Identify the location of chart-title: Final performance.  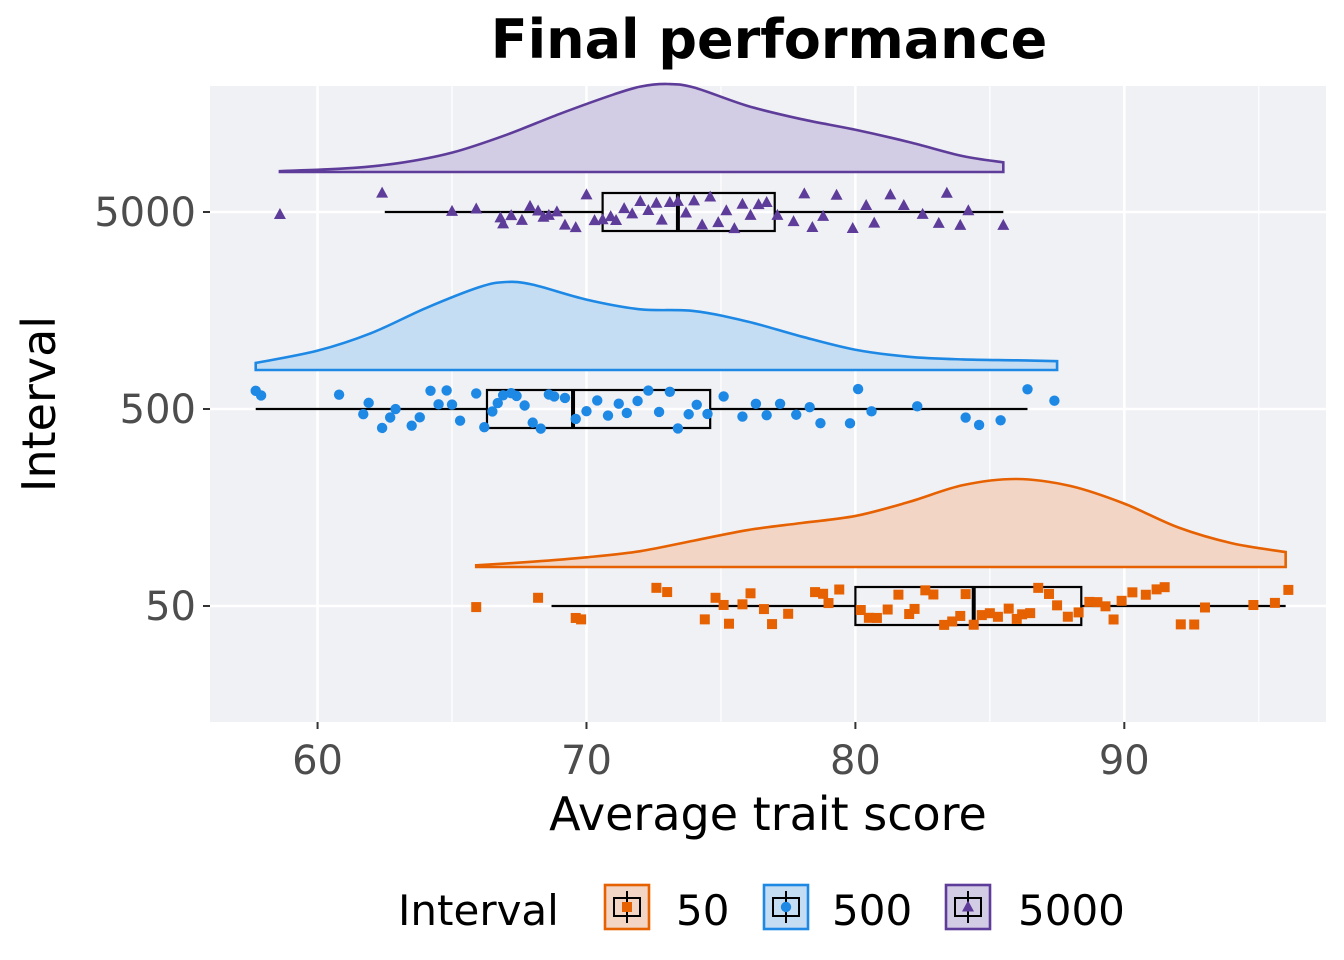
(769, 39).